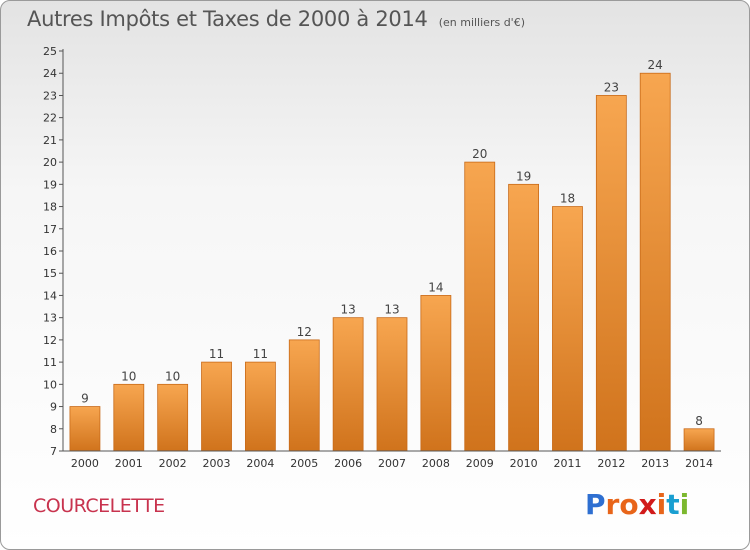  Describe the element at coordinates (481, 22) in the screenshot. I see `chart-unit-note: (en milliers d'€)` at that location.